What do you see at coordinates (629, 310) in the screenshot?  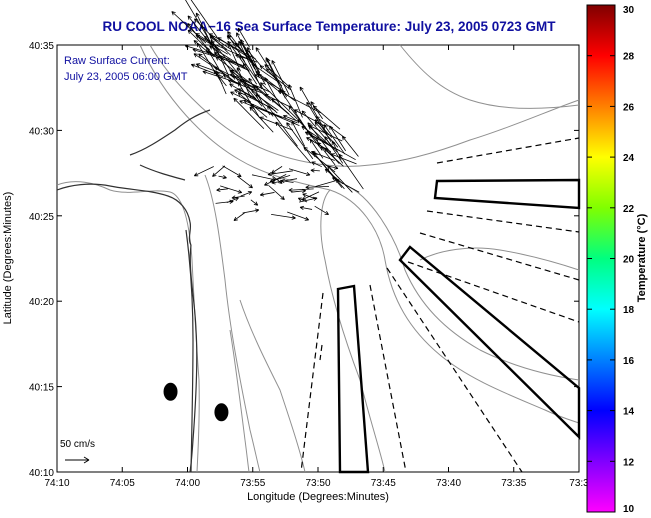 I see `colorbar-tick-label: 18` at bounding box center [629, 310].